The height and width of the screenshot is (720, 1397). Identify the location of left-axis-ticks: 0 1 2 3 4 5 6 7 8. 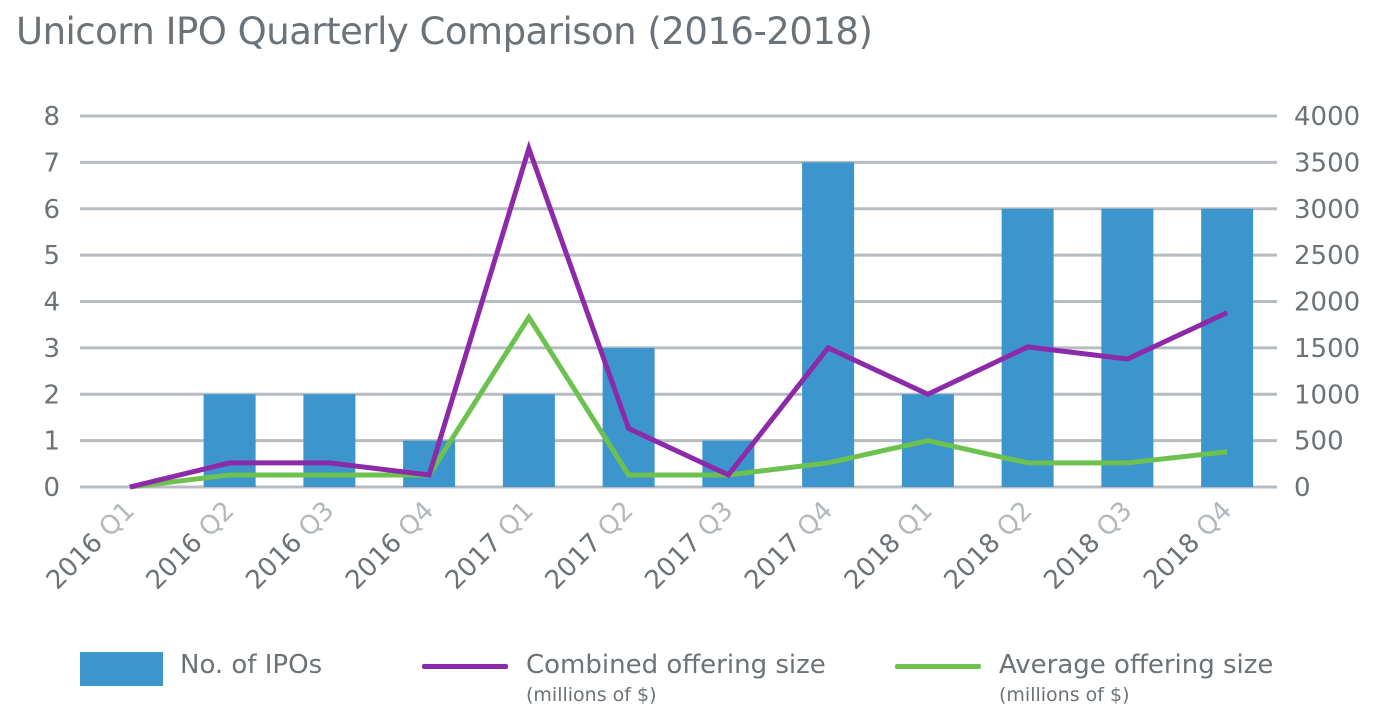
(51, 302).